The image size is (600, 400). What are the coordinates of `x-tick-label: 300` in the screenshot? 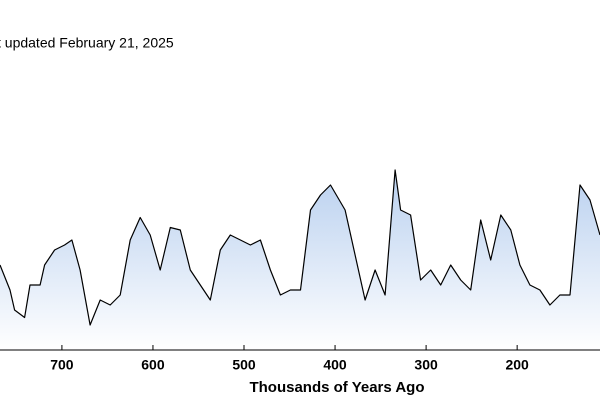 It's located at (426, 365).